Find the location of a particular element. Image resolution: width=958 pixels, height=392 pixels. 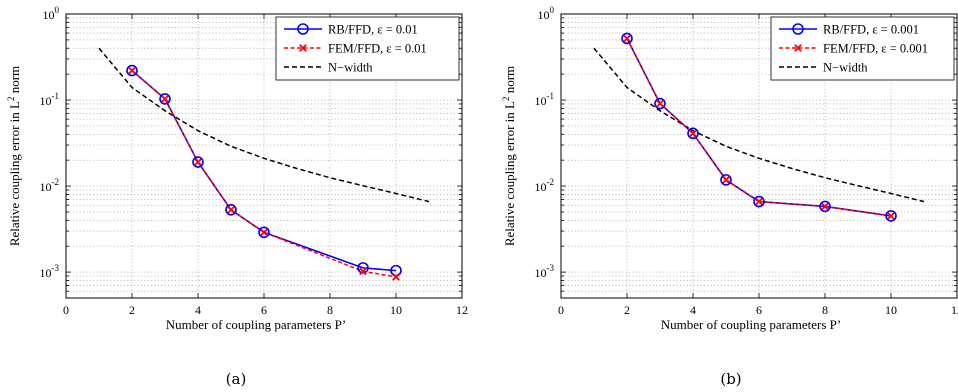

legend-label: RB/FFD, ε = 0.001 is located at coordinates (871, 30).